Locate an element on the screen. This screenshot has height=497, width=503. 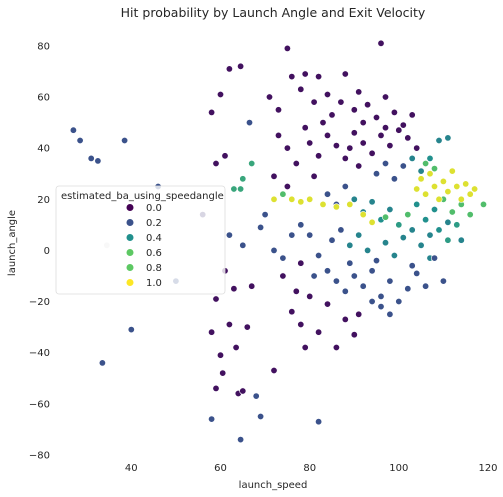
y-tick-label: 40 is located at coordinates (43, 149).